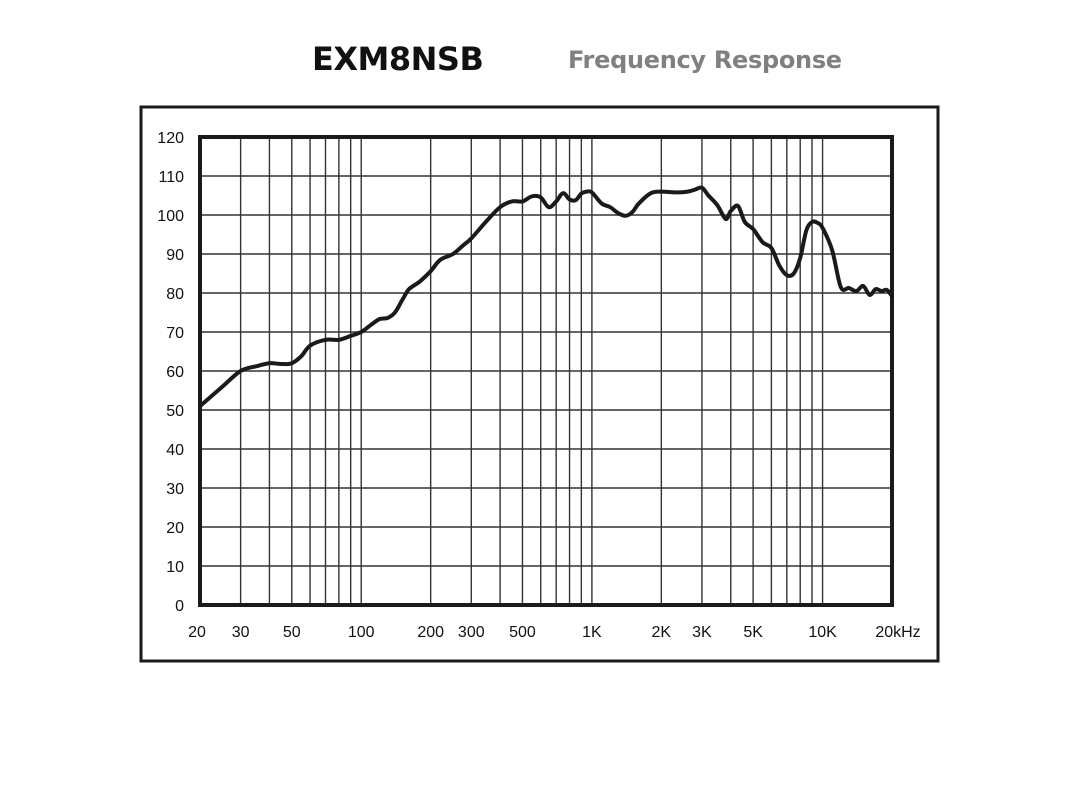 The height and width of the screenshot is (794, 1080). I want to click on y-tick-label: 100, so click(170, 216).